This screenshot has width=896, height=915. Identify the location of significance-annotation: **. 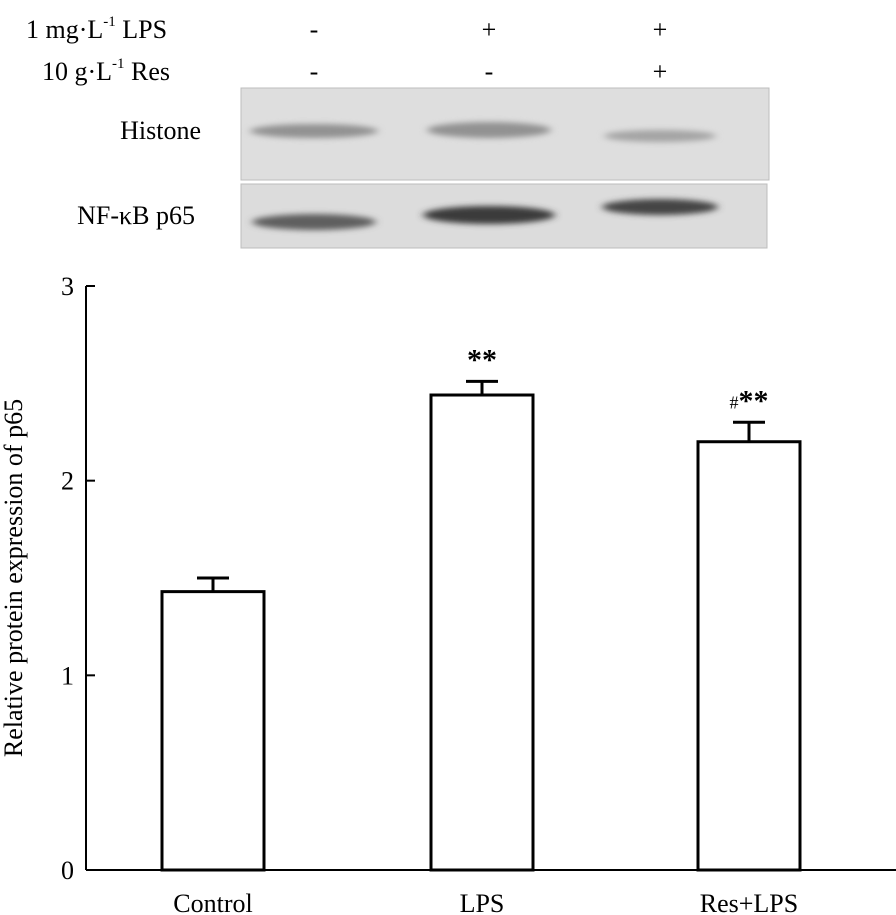
(482, 359).